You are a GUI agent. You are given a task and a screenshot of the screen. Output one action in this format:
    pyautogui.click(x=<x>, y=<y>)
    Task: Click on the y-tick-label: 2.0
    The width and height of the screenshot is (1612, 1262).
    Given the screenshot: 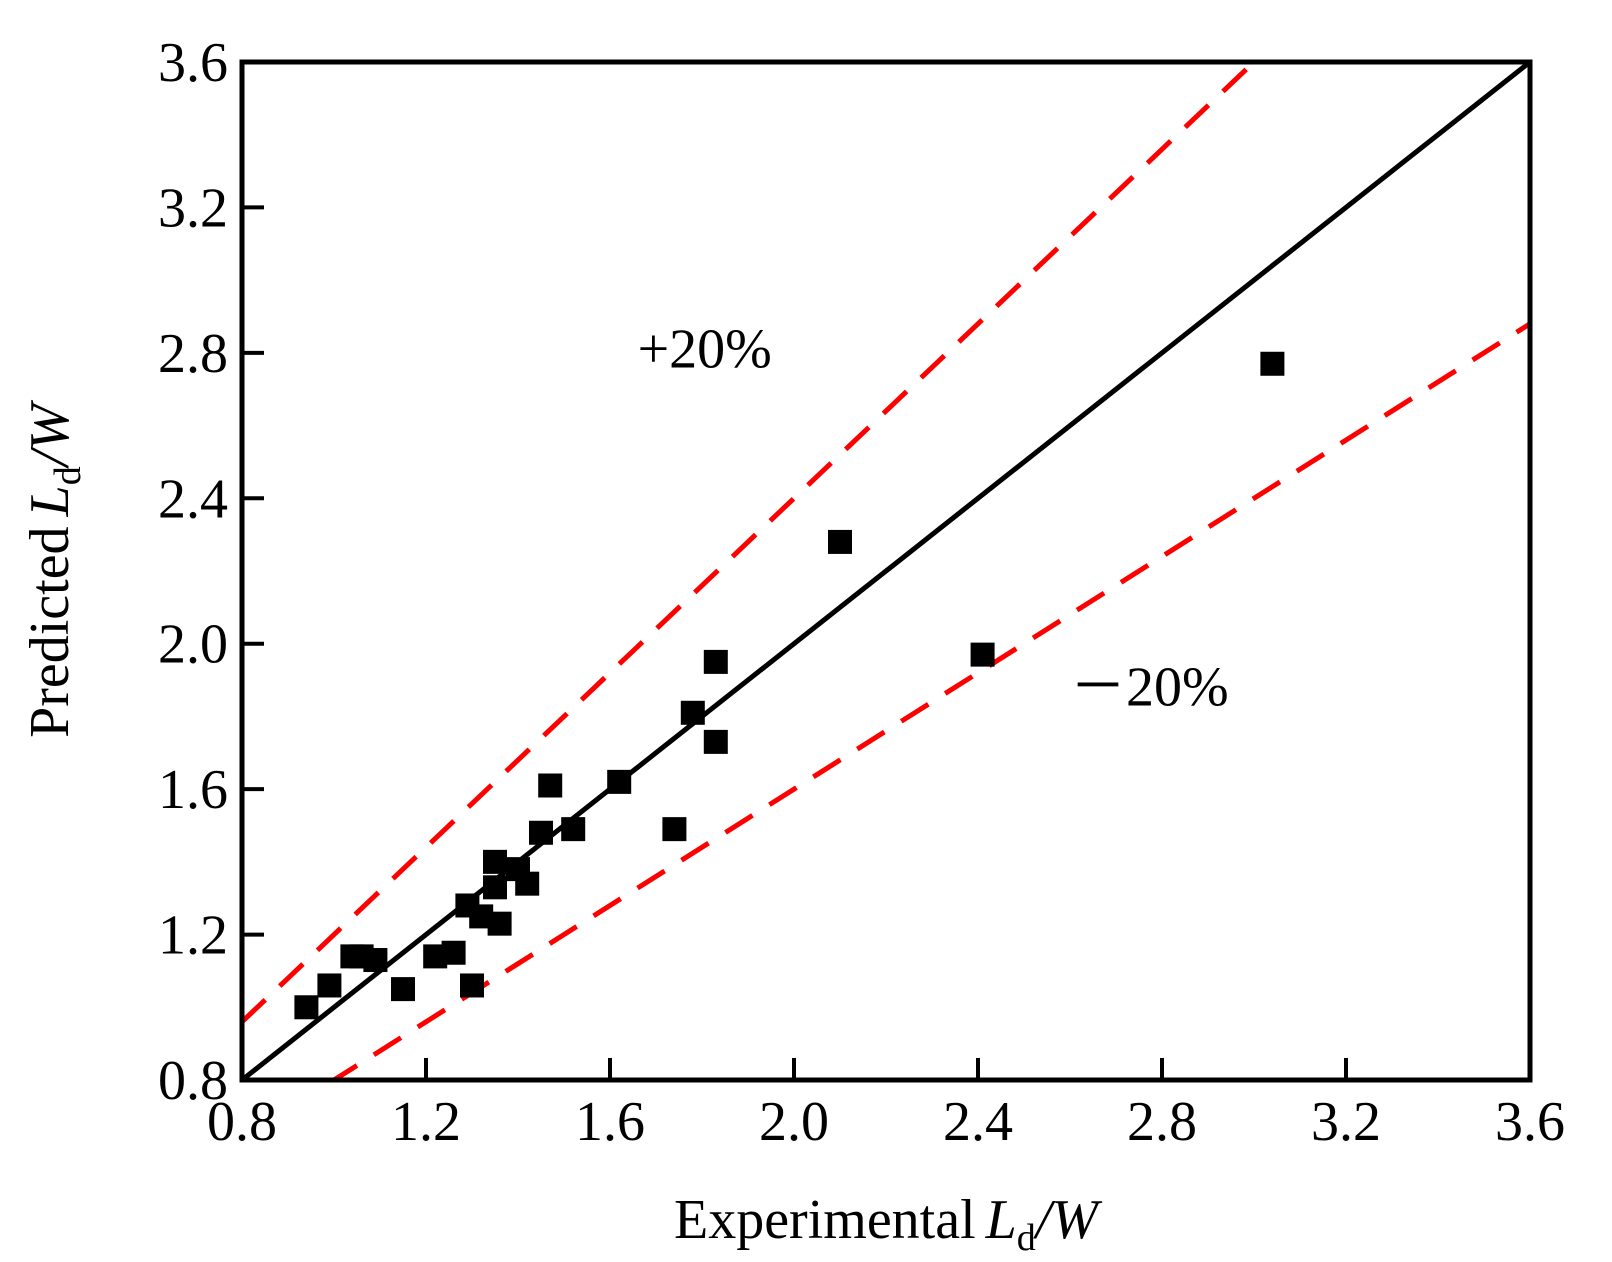 What is the action you would take?
    pyautogui.click(x=193, y=645)
    